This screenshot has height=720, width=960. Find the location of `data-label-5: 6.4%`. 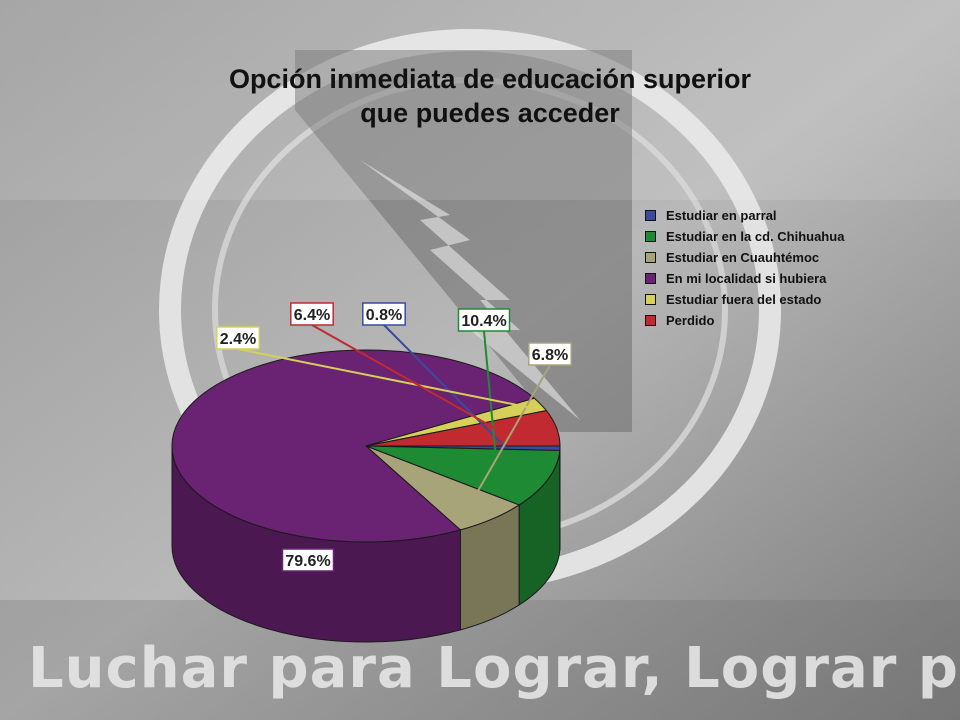

data-label-5: 6.4% is located at coordinates (312, 315).